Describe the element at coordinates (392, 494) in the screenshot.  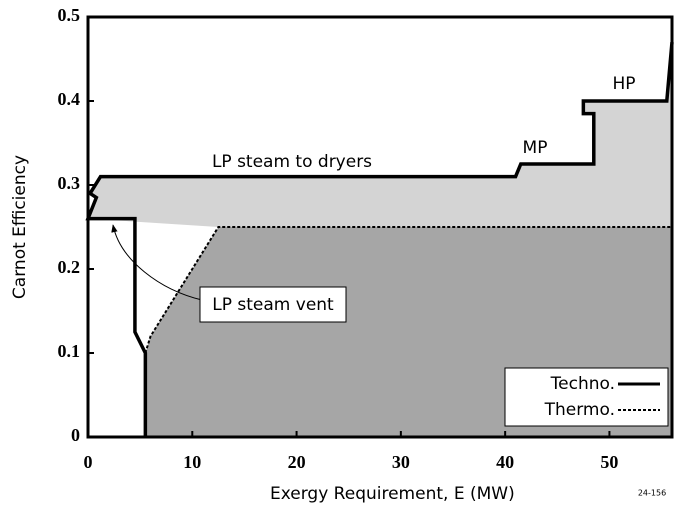
I see `x-axis-label: Exergy Requirement, E (MW)` at that location.